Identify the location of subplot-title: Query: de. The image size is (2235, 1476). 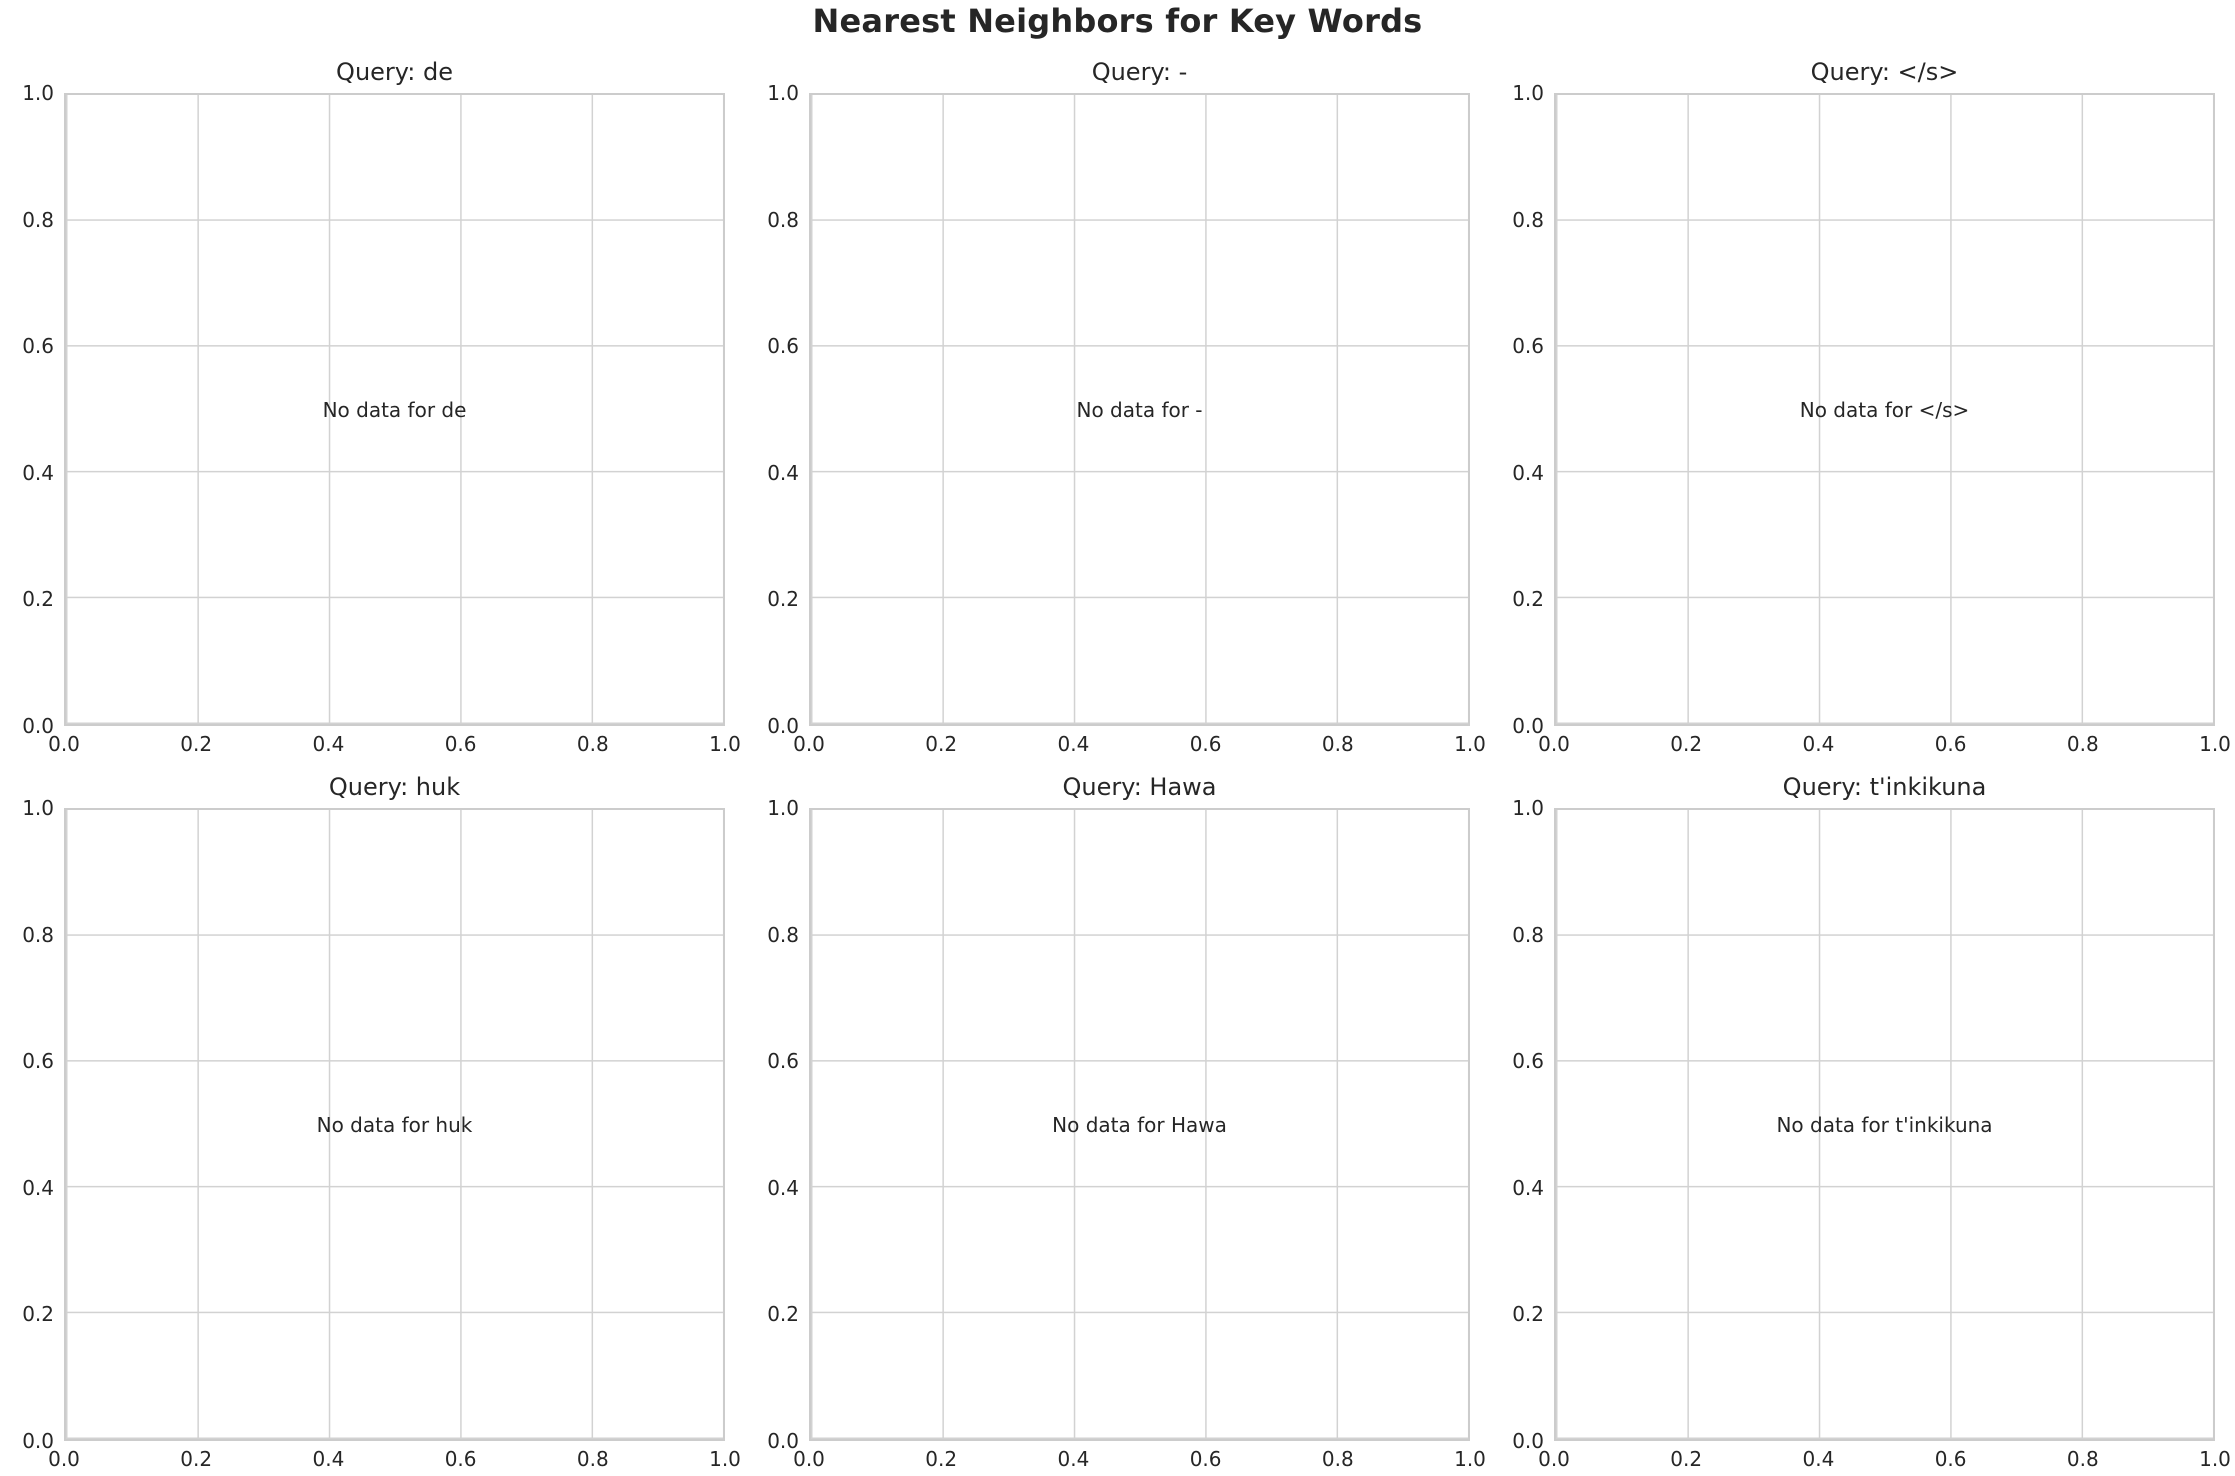
(394, 71).